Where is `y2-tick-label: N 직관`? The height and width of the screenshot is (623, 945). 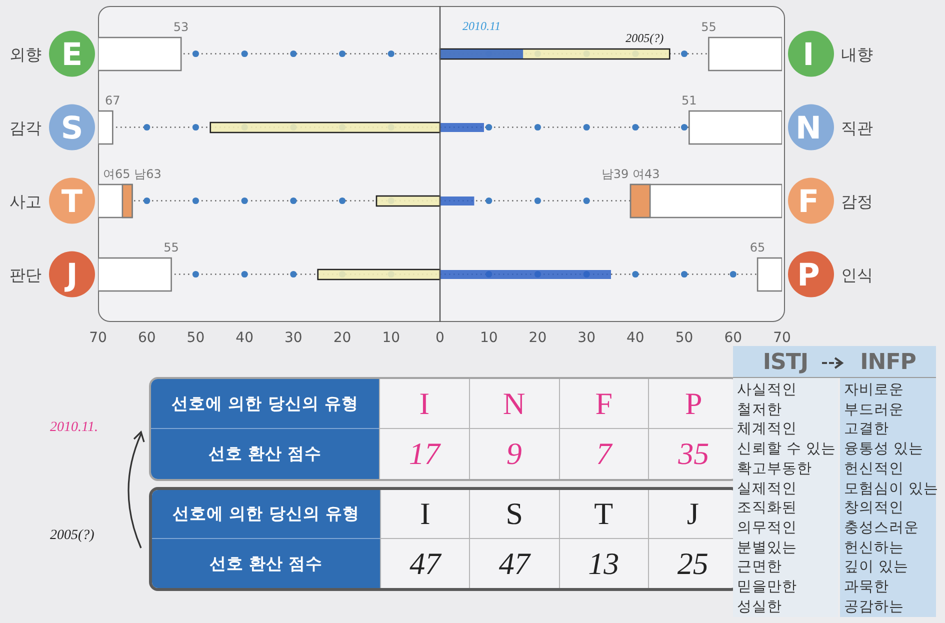
y2-tick-label: N 직관 is located at coordinates (834, 128).